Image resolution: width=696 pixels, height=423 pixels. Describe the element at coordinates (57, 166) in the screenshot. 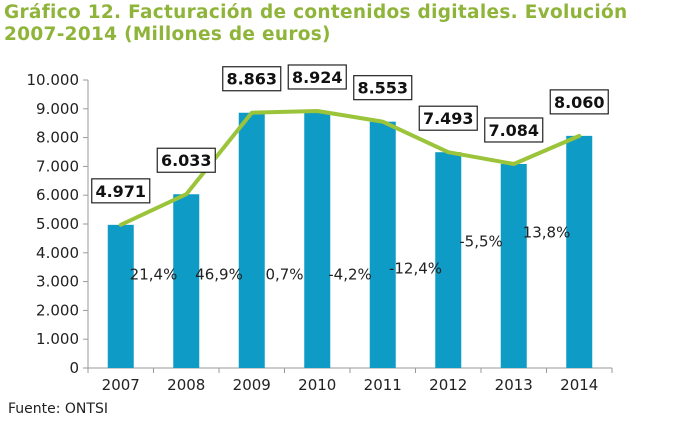

I see `y-tick-label: 7.000` at that location.